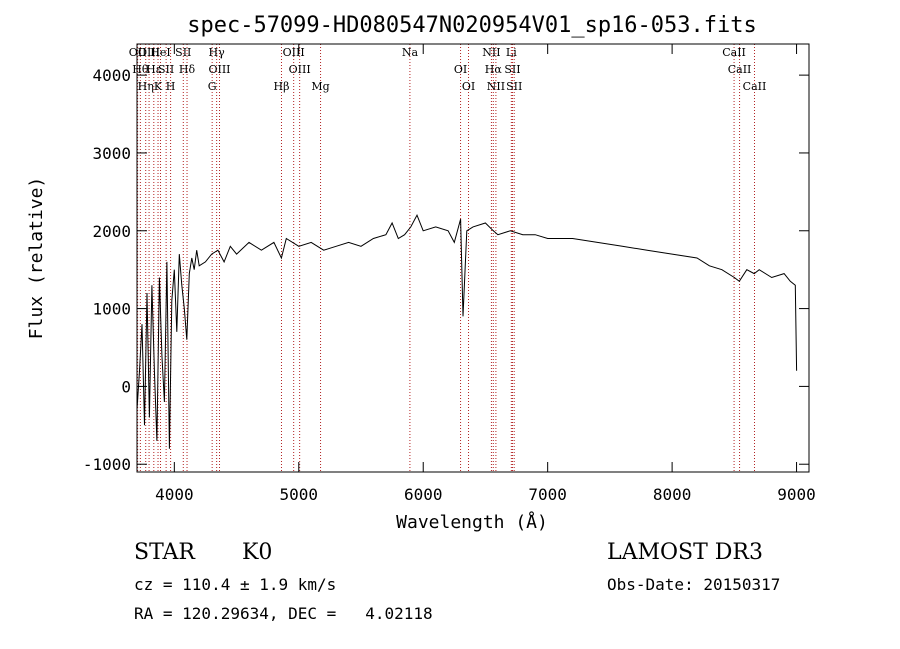 The width and height of the screenshot is (900, 649). I want to click on marker-label: G, so click(212, 86).